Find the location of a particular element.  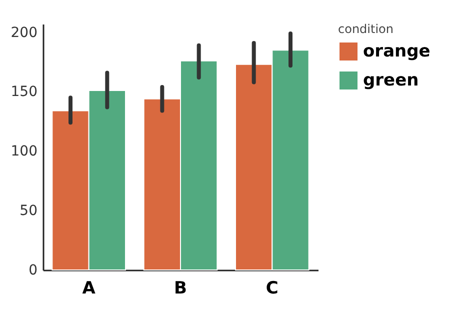

y-tick-label: 50 is located at coordinates (29, 211).